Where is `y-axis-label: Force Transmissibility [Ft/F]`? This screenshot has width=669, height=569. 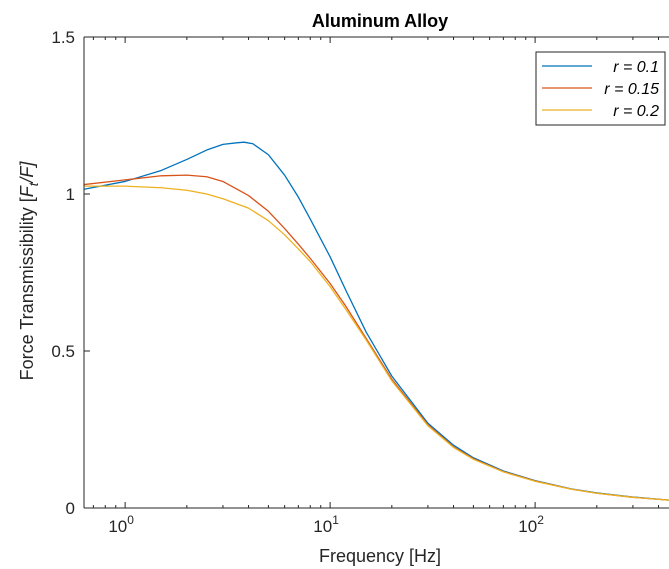 y-axis-label: Force Transmissibility [Ft/F] is located at coordinates (29, 271).